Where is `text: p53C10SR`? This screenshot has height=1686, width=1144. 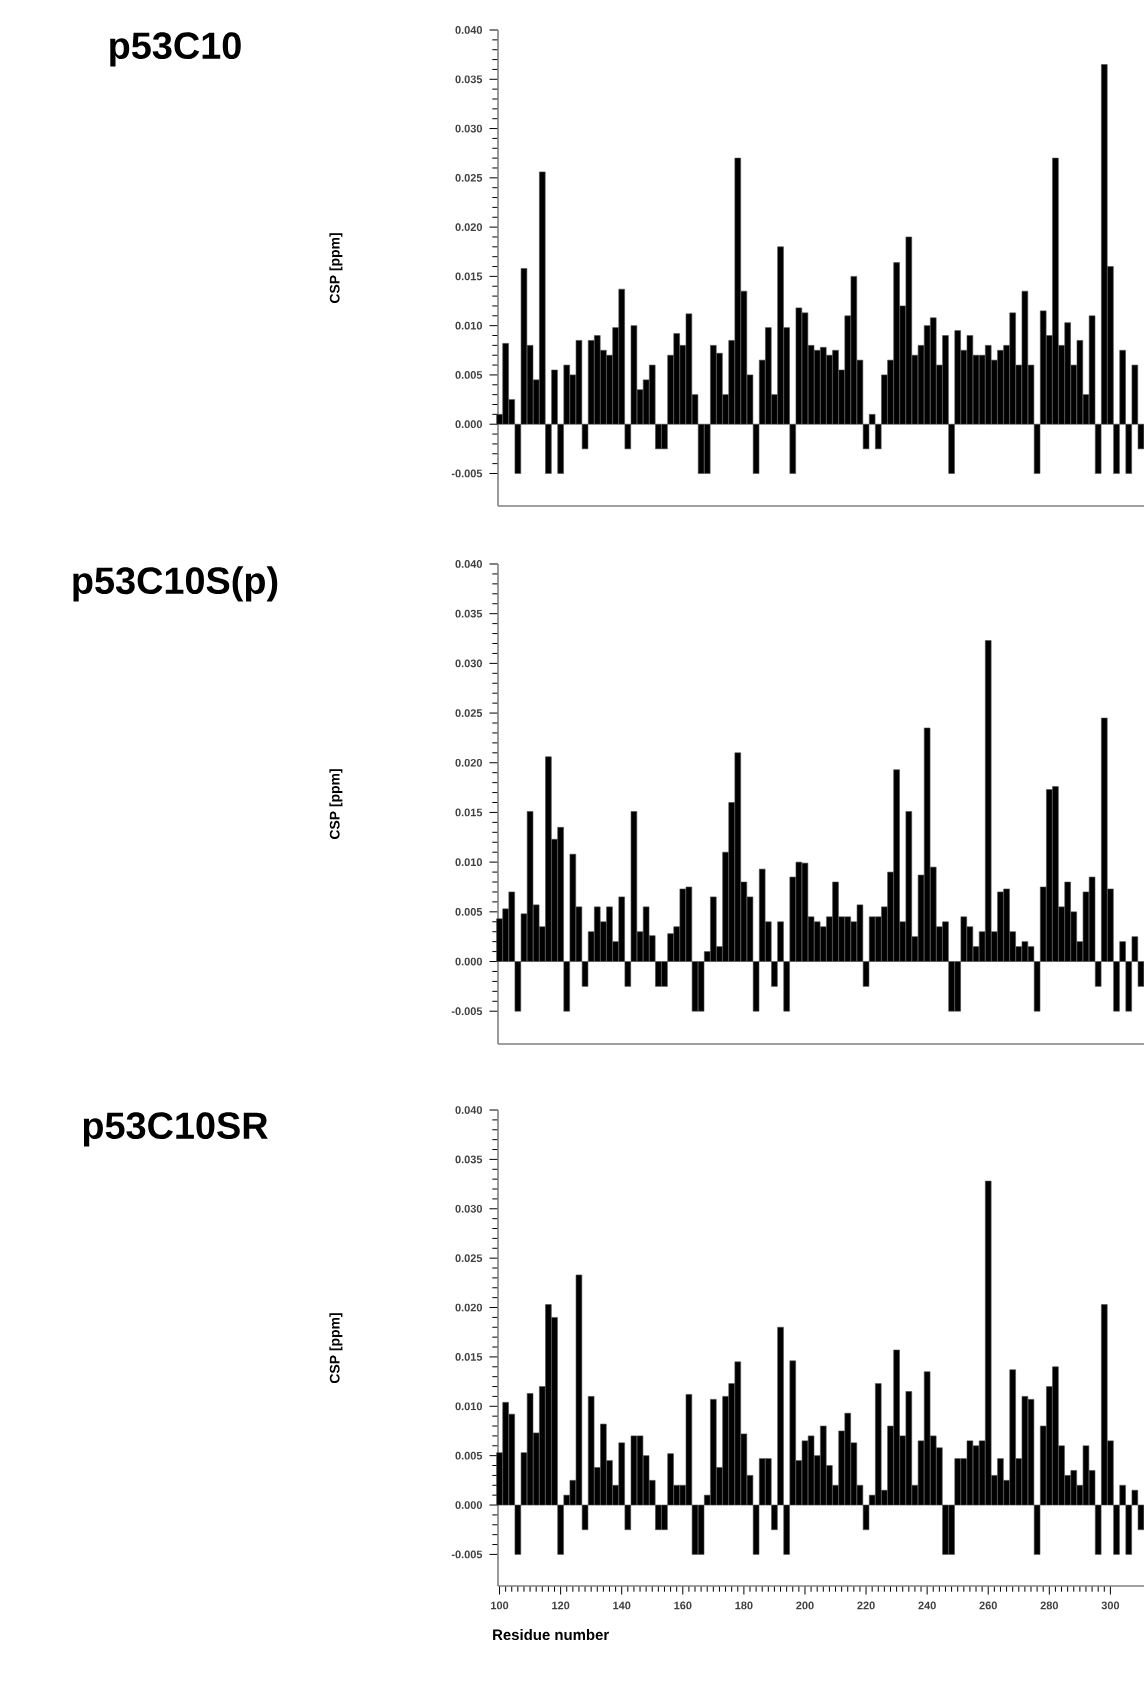 text: p53C10SR is located at coordinates (175, 1129).